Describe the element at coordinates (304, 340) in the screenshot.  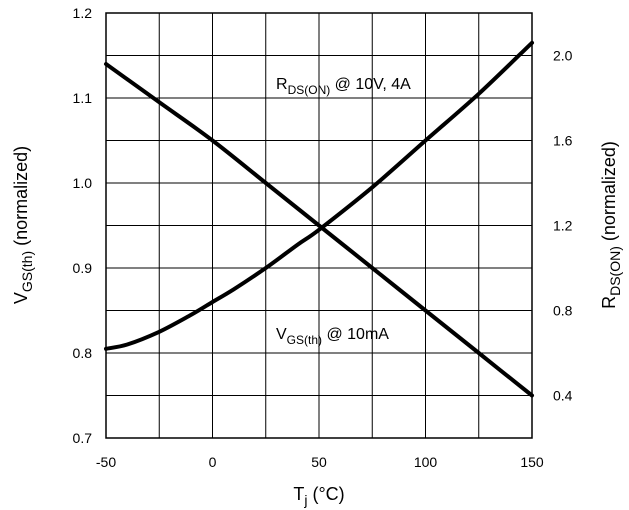
I see `annotation-vgs-sub: GS(th)` at that location.